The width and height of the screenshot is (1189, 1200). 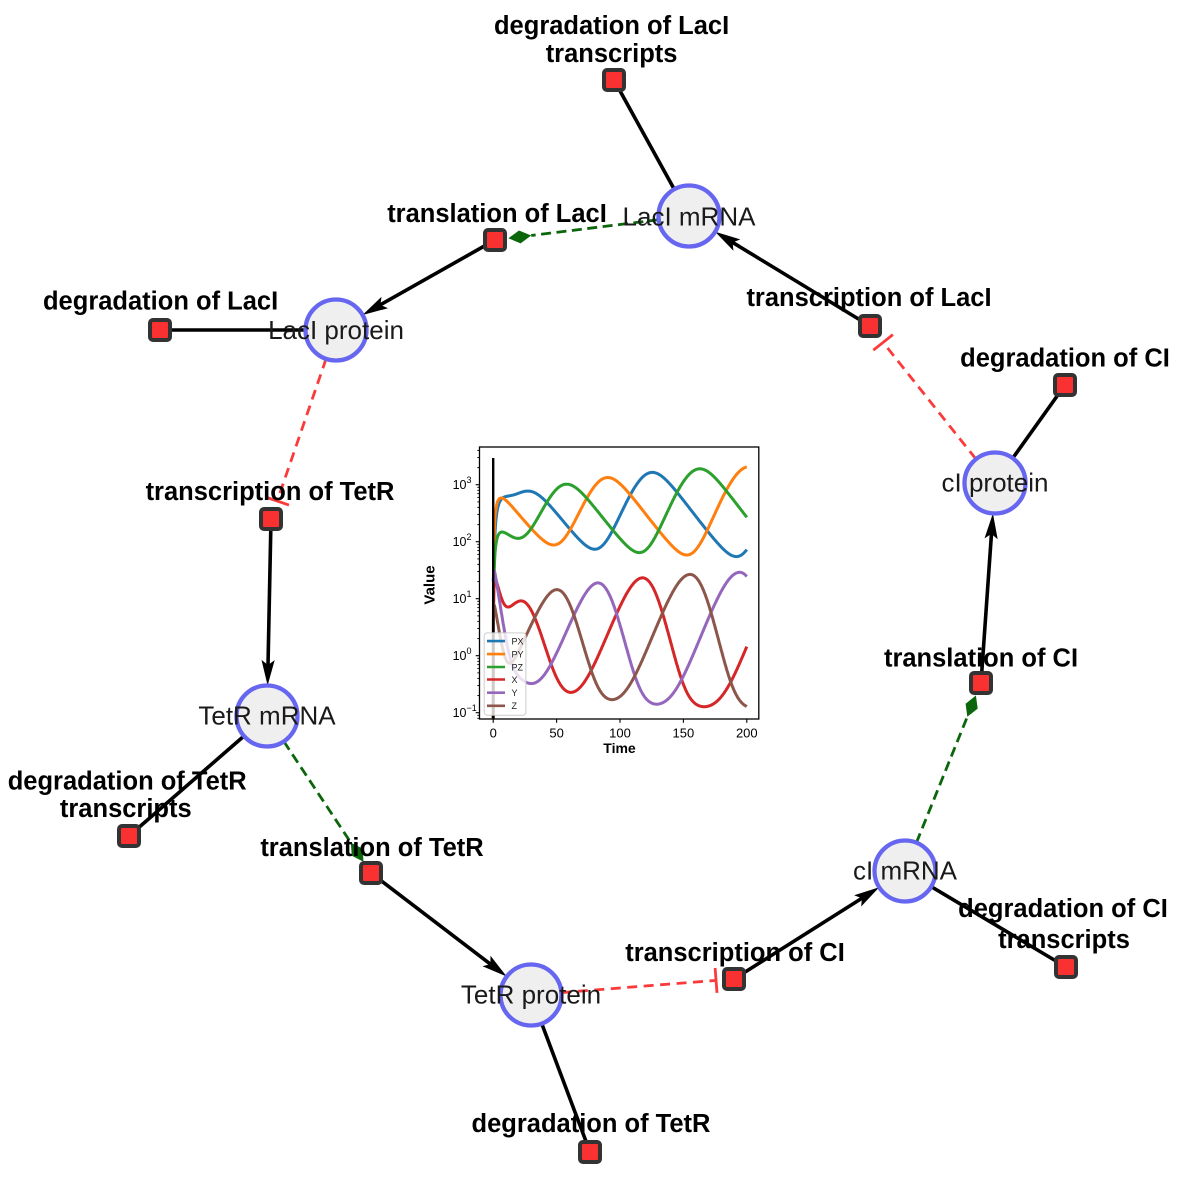 What do you see at coordinates (336, 330) in the screenshot?
I see `svg-text: LacI protein` at bounding box center [336, 330].